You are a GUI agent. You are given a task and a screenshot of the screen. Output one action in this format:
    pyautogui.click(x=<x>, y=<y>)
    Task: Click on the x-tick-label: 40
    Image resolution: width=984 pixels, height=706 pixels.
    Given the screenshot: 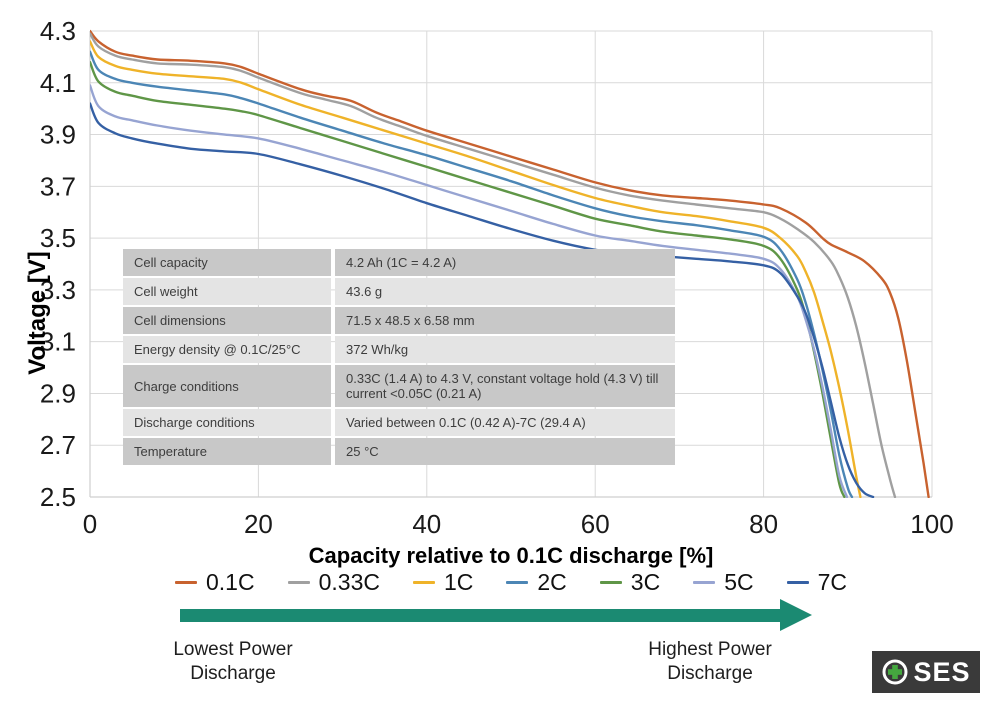 What is the action you would take?
    pyautogui.click(x=426, y=524)
    